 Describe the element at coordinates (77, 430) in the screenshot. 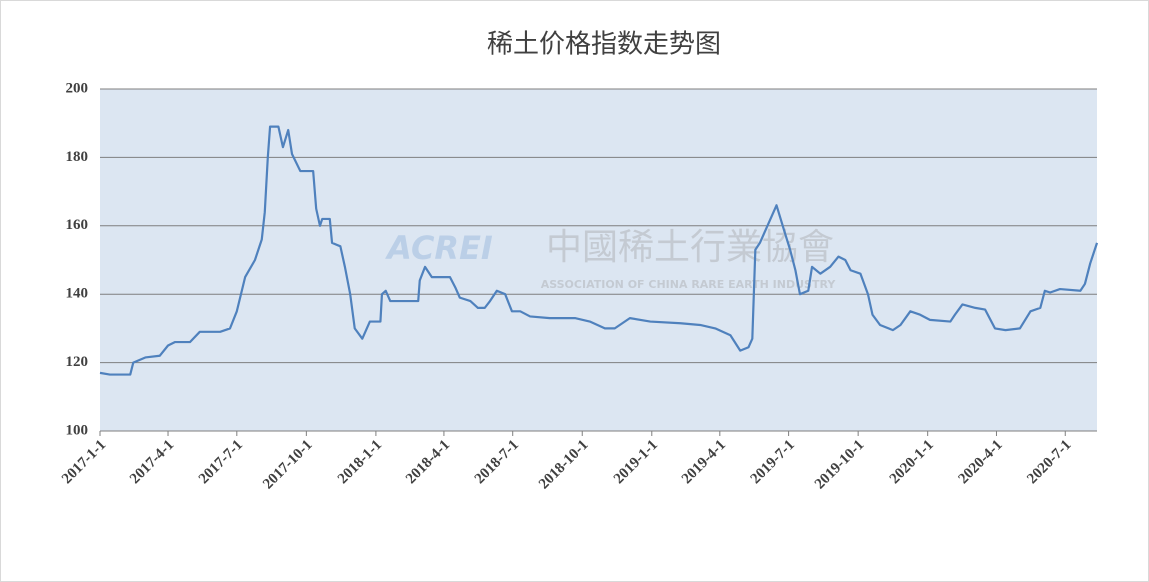

I see `y-tick-label: 100` at that location.